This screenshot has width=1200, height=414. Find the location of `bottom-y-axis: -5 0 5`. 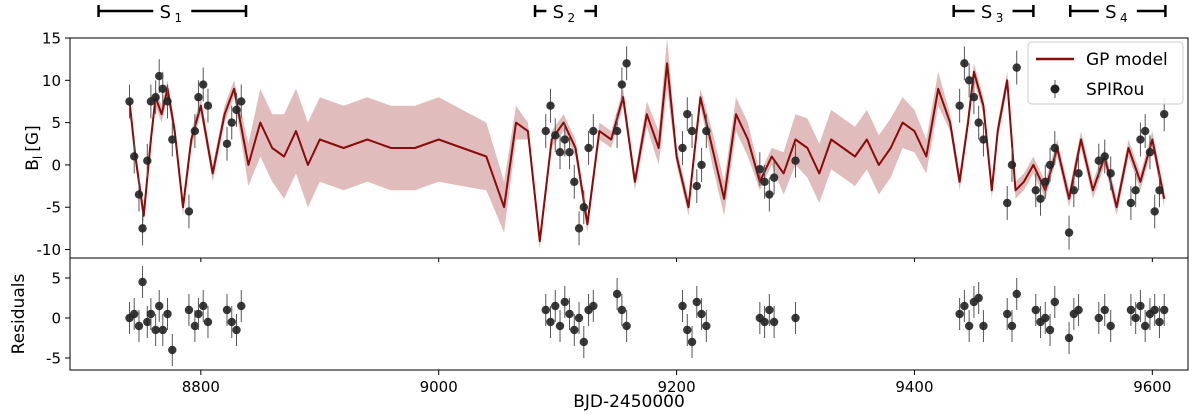

bottom-y-axis: -5 0 5 is located at coordinates (58, 319).